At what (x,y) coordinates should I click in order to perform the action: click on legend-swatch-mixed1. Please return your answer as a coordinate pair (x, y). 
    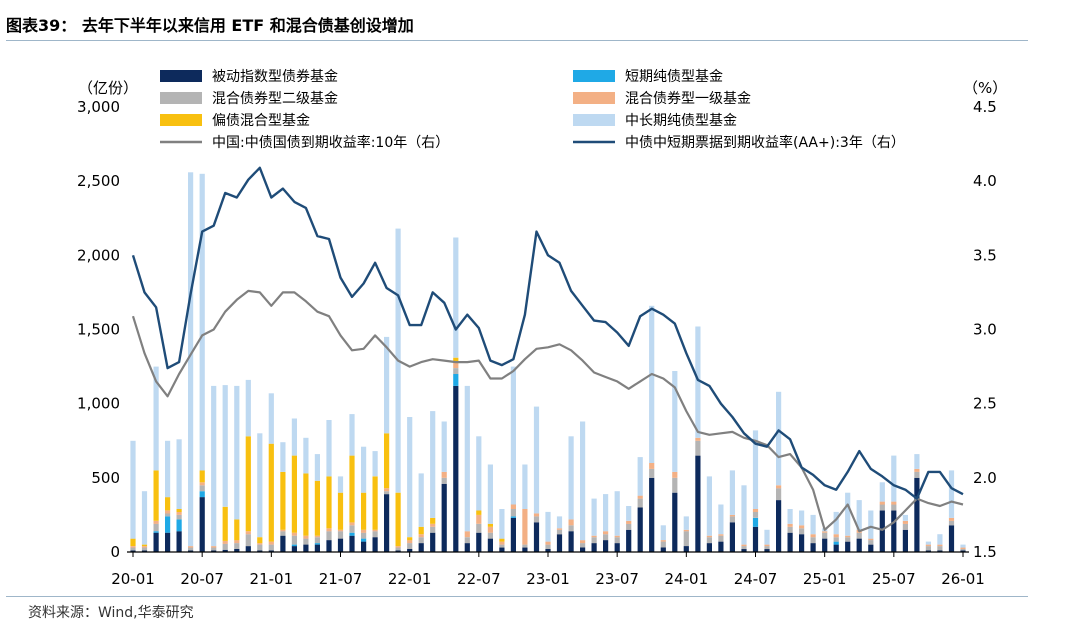
    Looking at the image, I should click on (594, 98).